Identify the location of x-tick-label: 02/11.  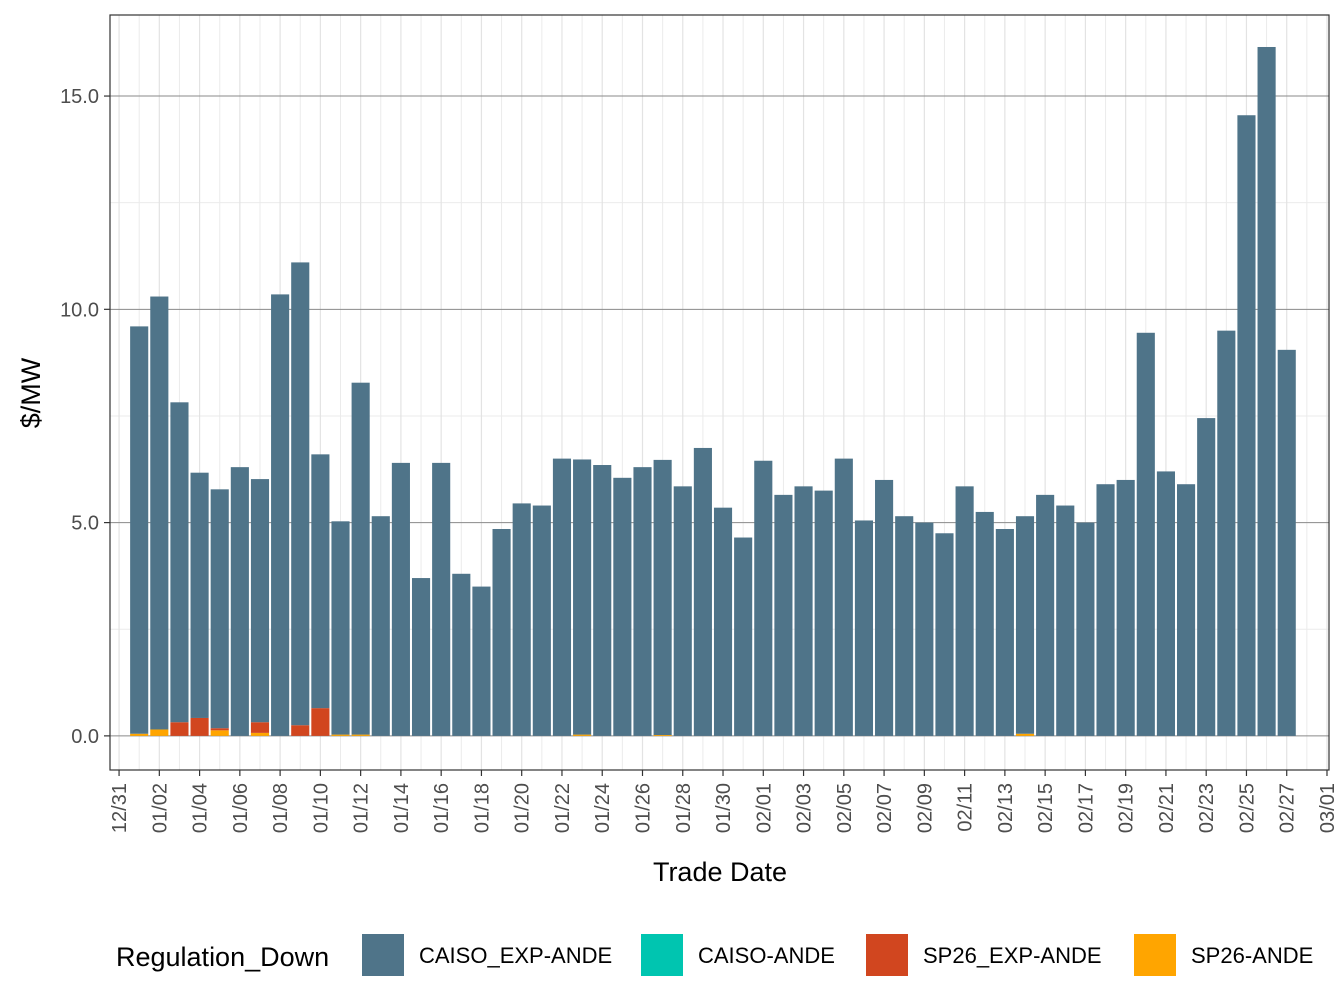
(966, 807).